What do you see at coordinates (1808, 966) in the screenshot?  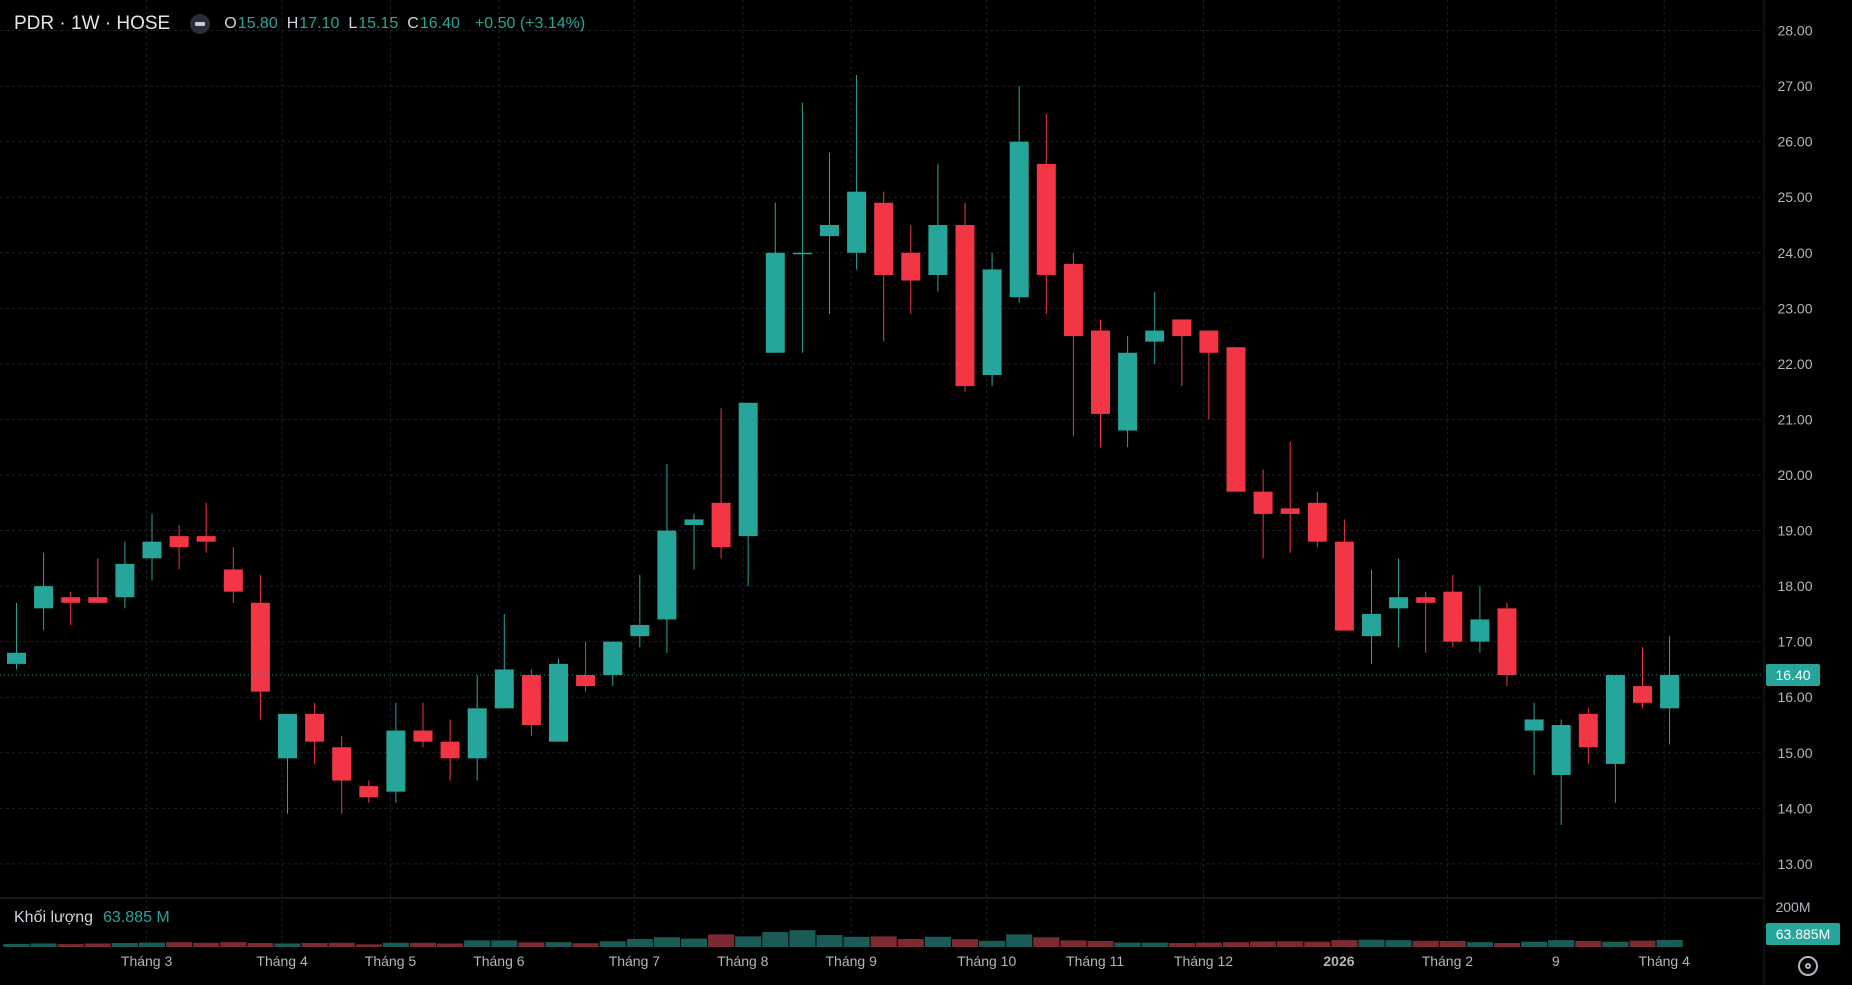 I see `settings-icon` at bounding box center [1808, 966].